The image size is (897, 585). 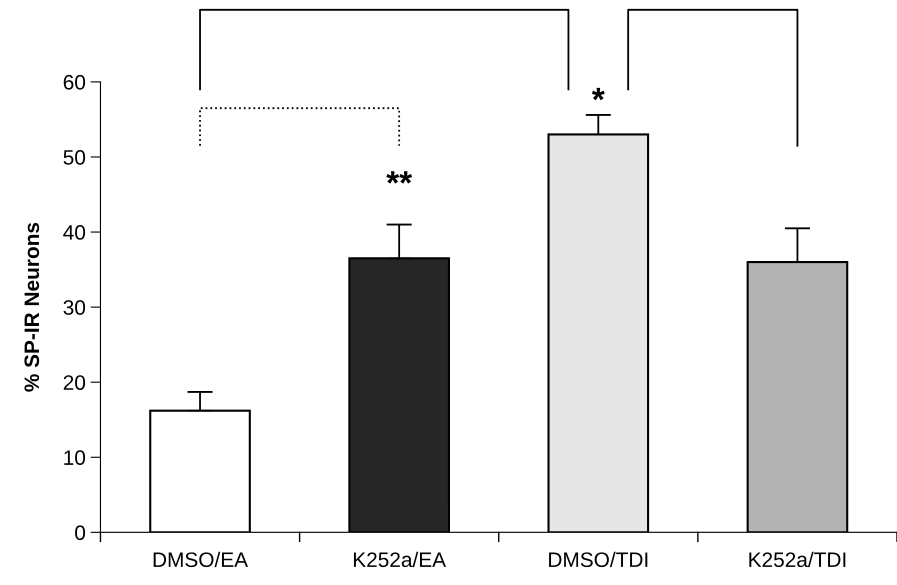 I want to click on y-tick-label: 30, so click(x=75, y=307).